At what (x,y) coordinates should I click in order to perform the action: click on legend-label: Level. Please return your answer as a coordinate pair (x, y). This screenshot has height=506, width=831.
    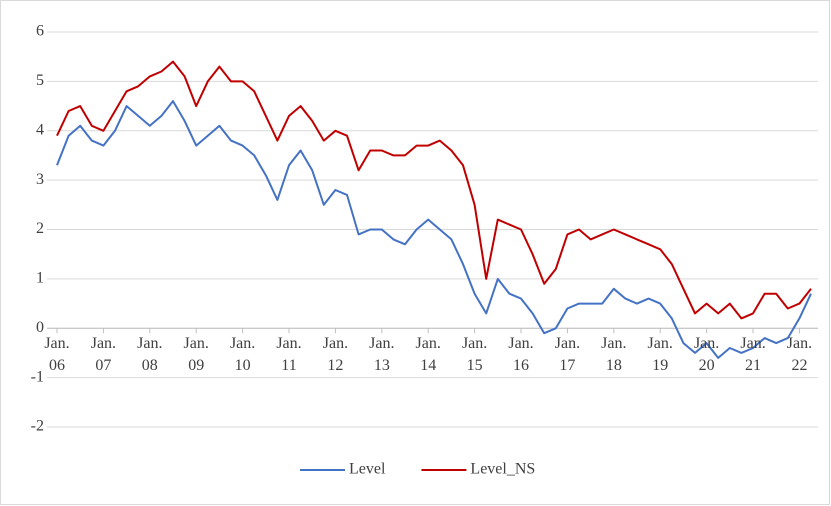
    Looking at the image, I should click on (367, 469).